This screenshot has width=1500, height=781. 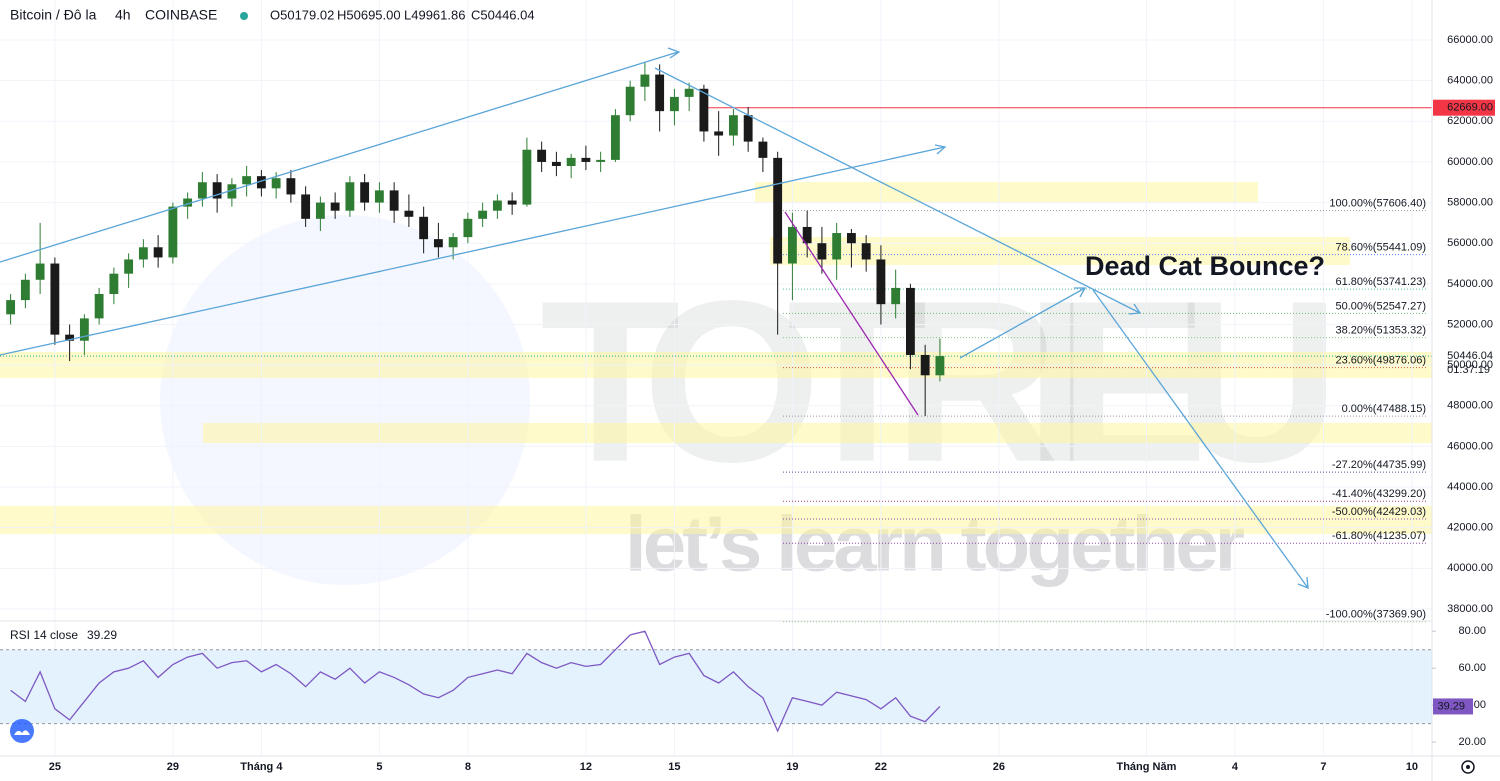 What do you see at coordinates (1472, 742) in the screenshot?
I see `rsi-tick-label: 20.00` at bounding box center [1472, 742].